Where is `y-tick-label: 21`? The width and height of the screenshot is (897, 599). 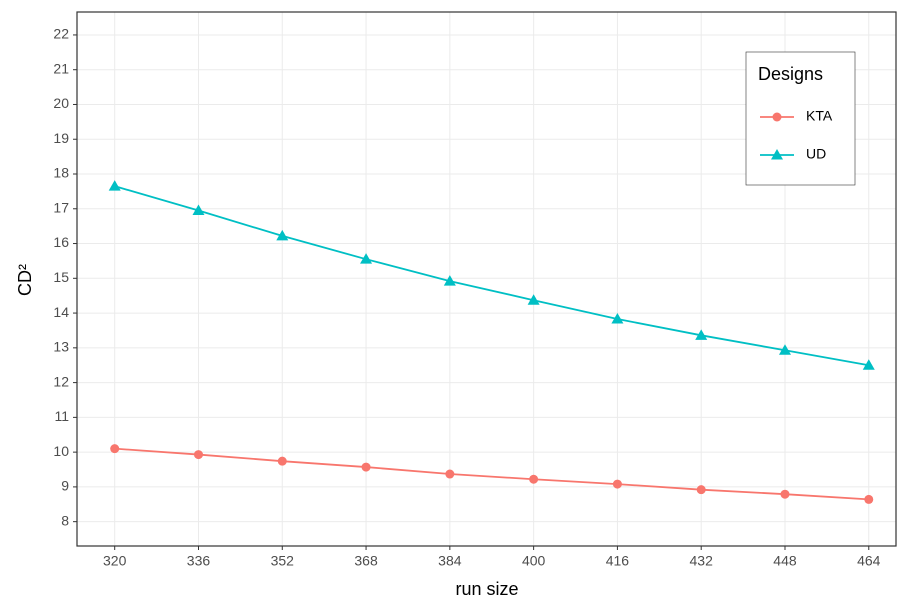
y-tick-label: 21 is located at coordinates (61, 68).